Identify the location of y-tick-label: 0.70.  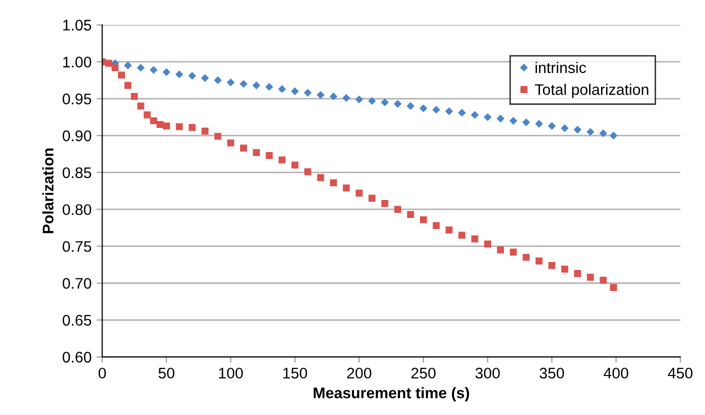
(77, 283).